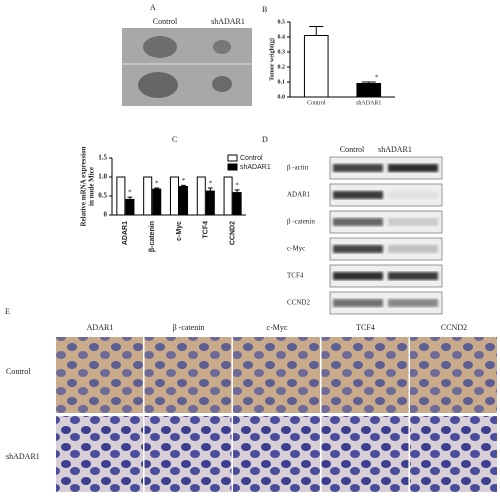 This screenshot has height=500, width=500. What do you see at coordinates (454, 327) in the screenshot?
I see `column-label: CCND2` at bounding box center [454, 327].